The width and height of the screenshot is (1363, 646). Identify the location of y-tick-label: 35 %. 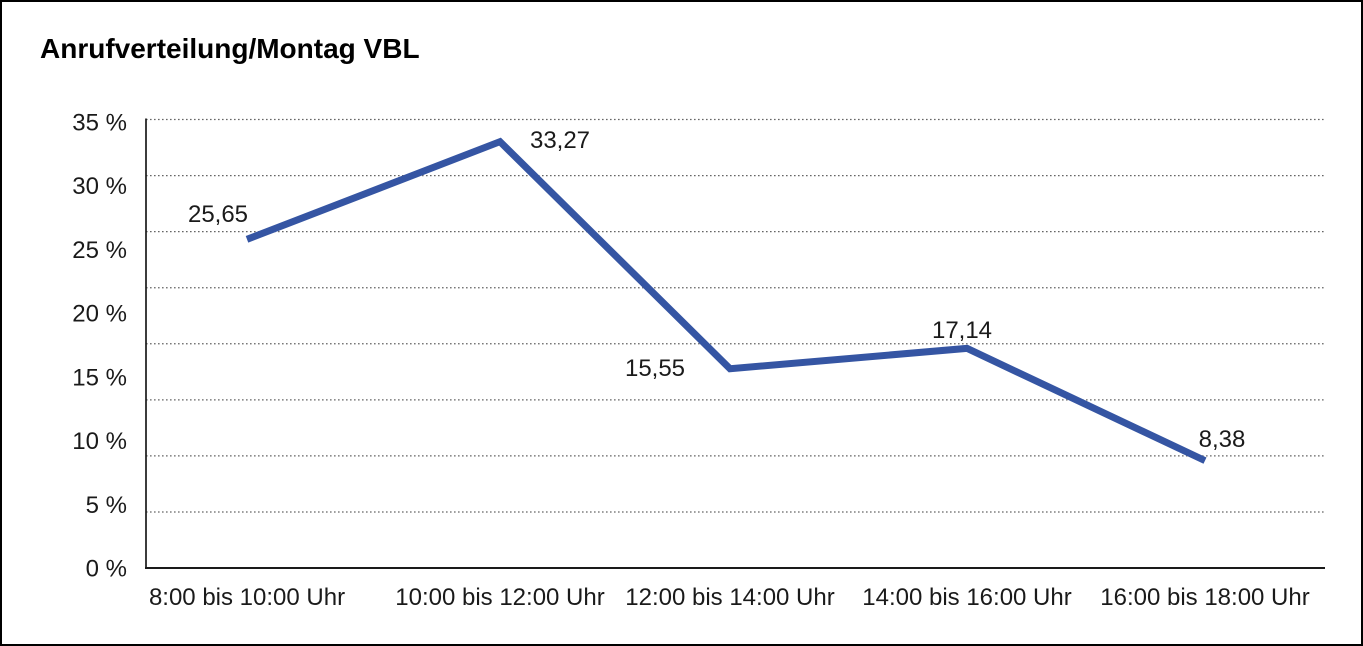
(99, 123).